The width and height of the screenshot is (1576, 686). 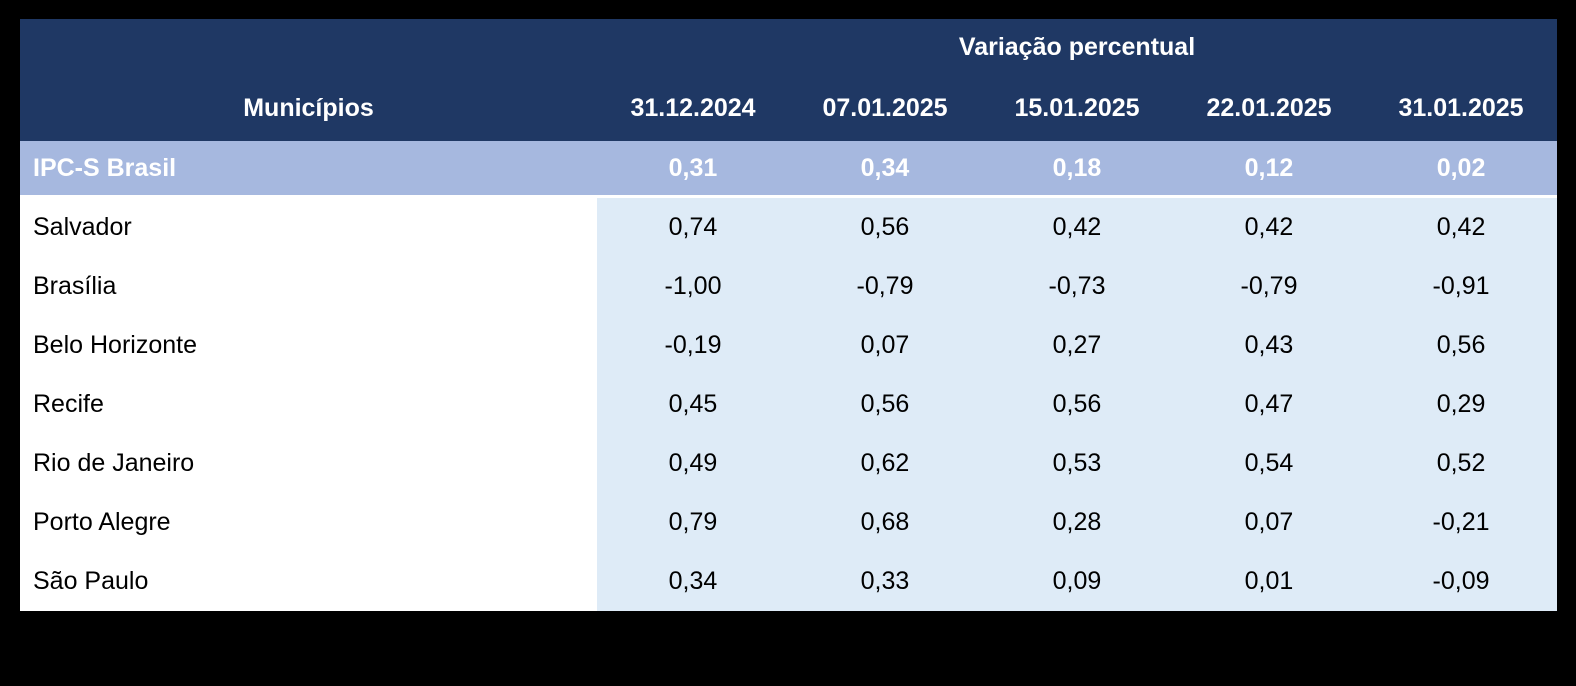 I want to click on cell-value: 0,68, so click(x=885, y=522).